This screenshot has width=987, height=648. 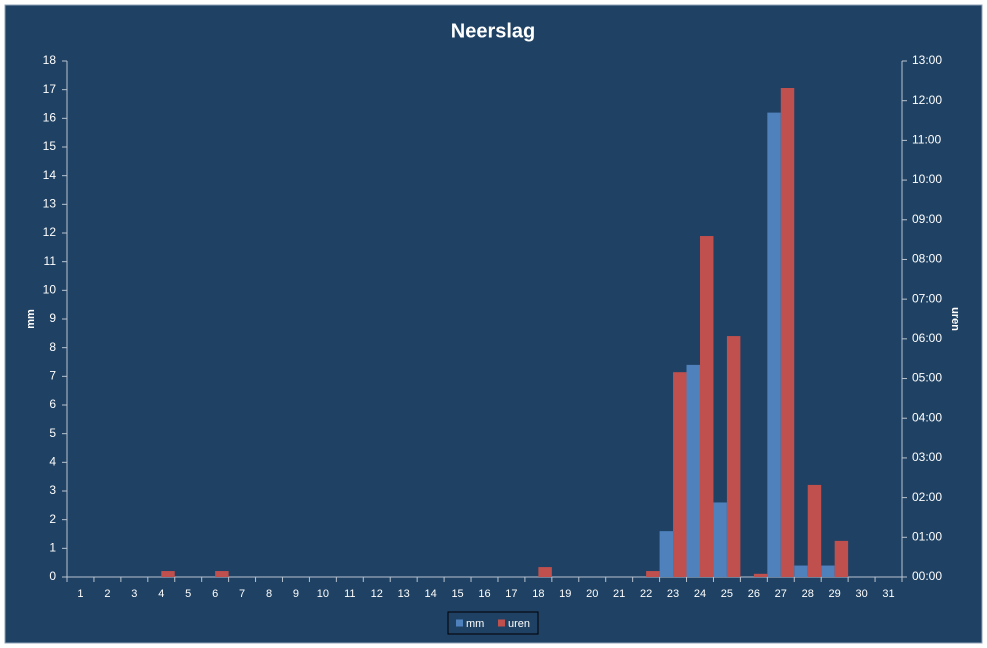 What do you see at coordinates (861, 594) in the screenshot?
I see `x-tick-label: 30` at bounding box center [861, 594].